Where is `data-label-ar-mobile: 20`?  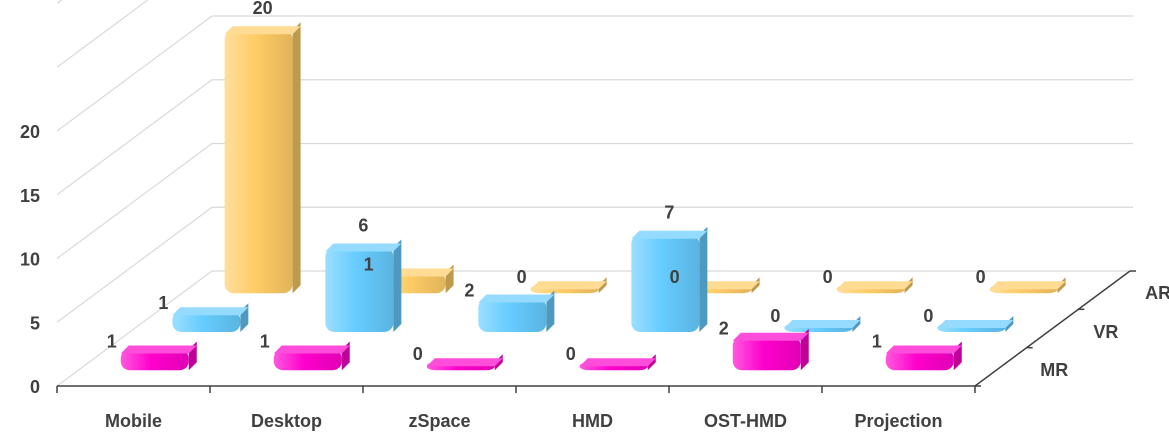 data-label-ar-mobile: 20 is located at coordinates (263, 9).